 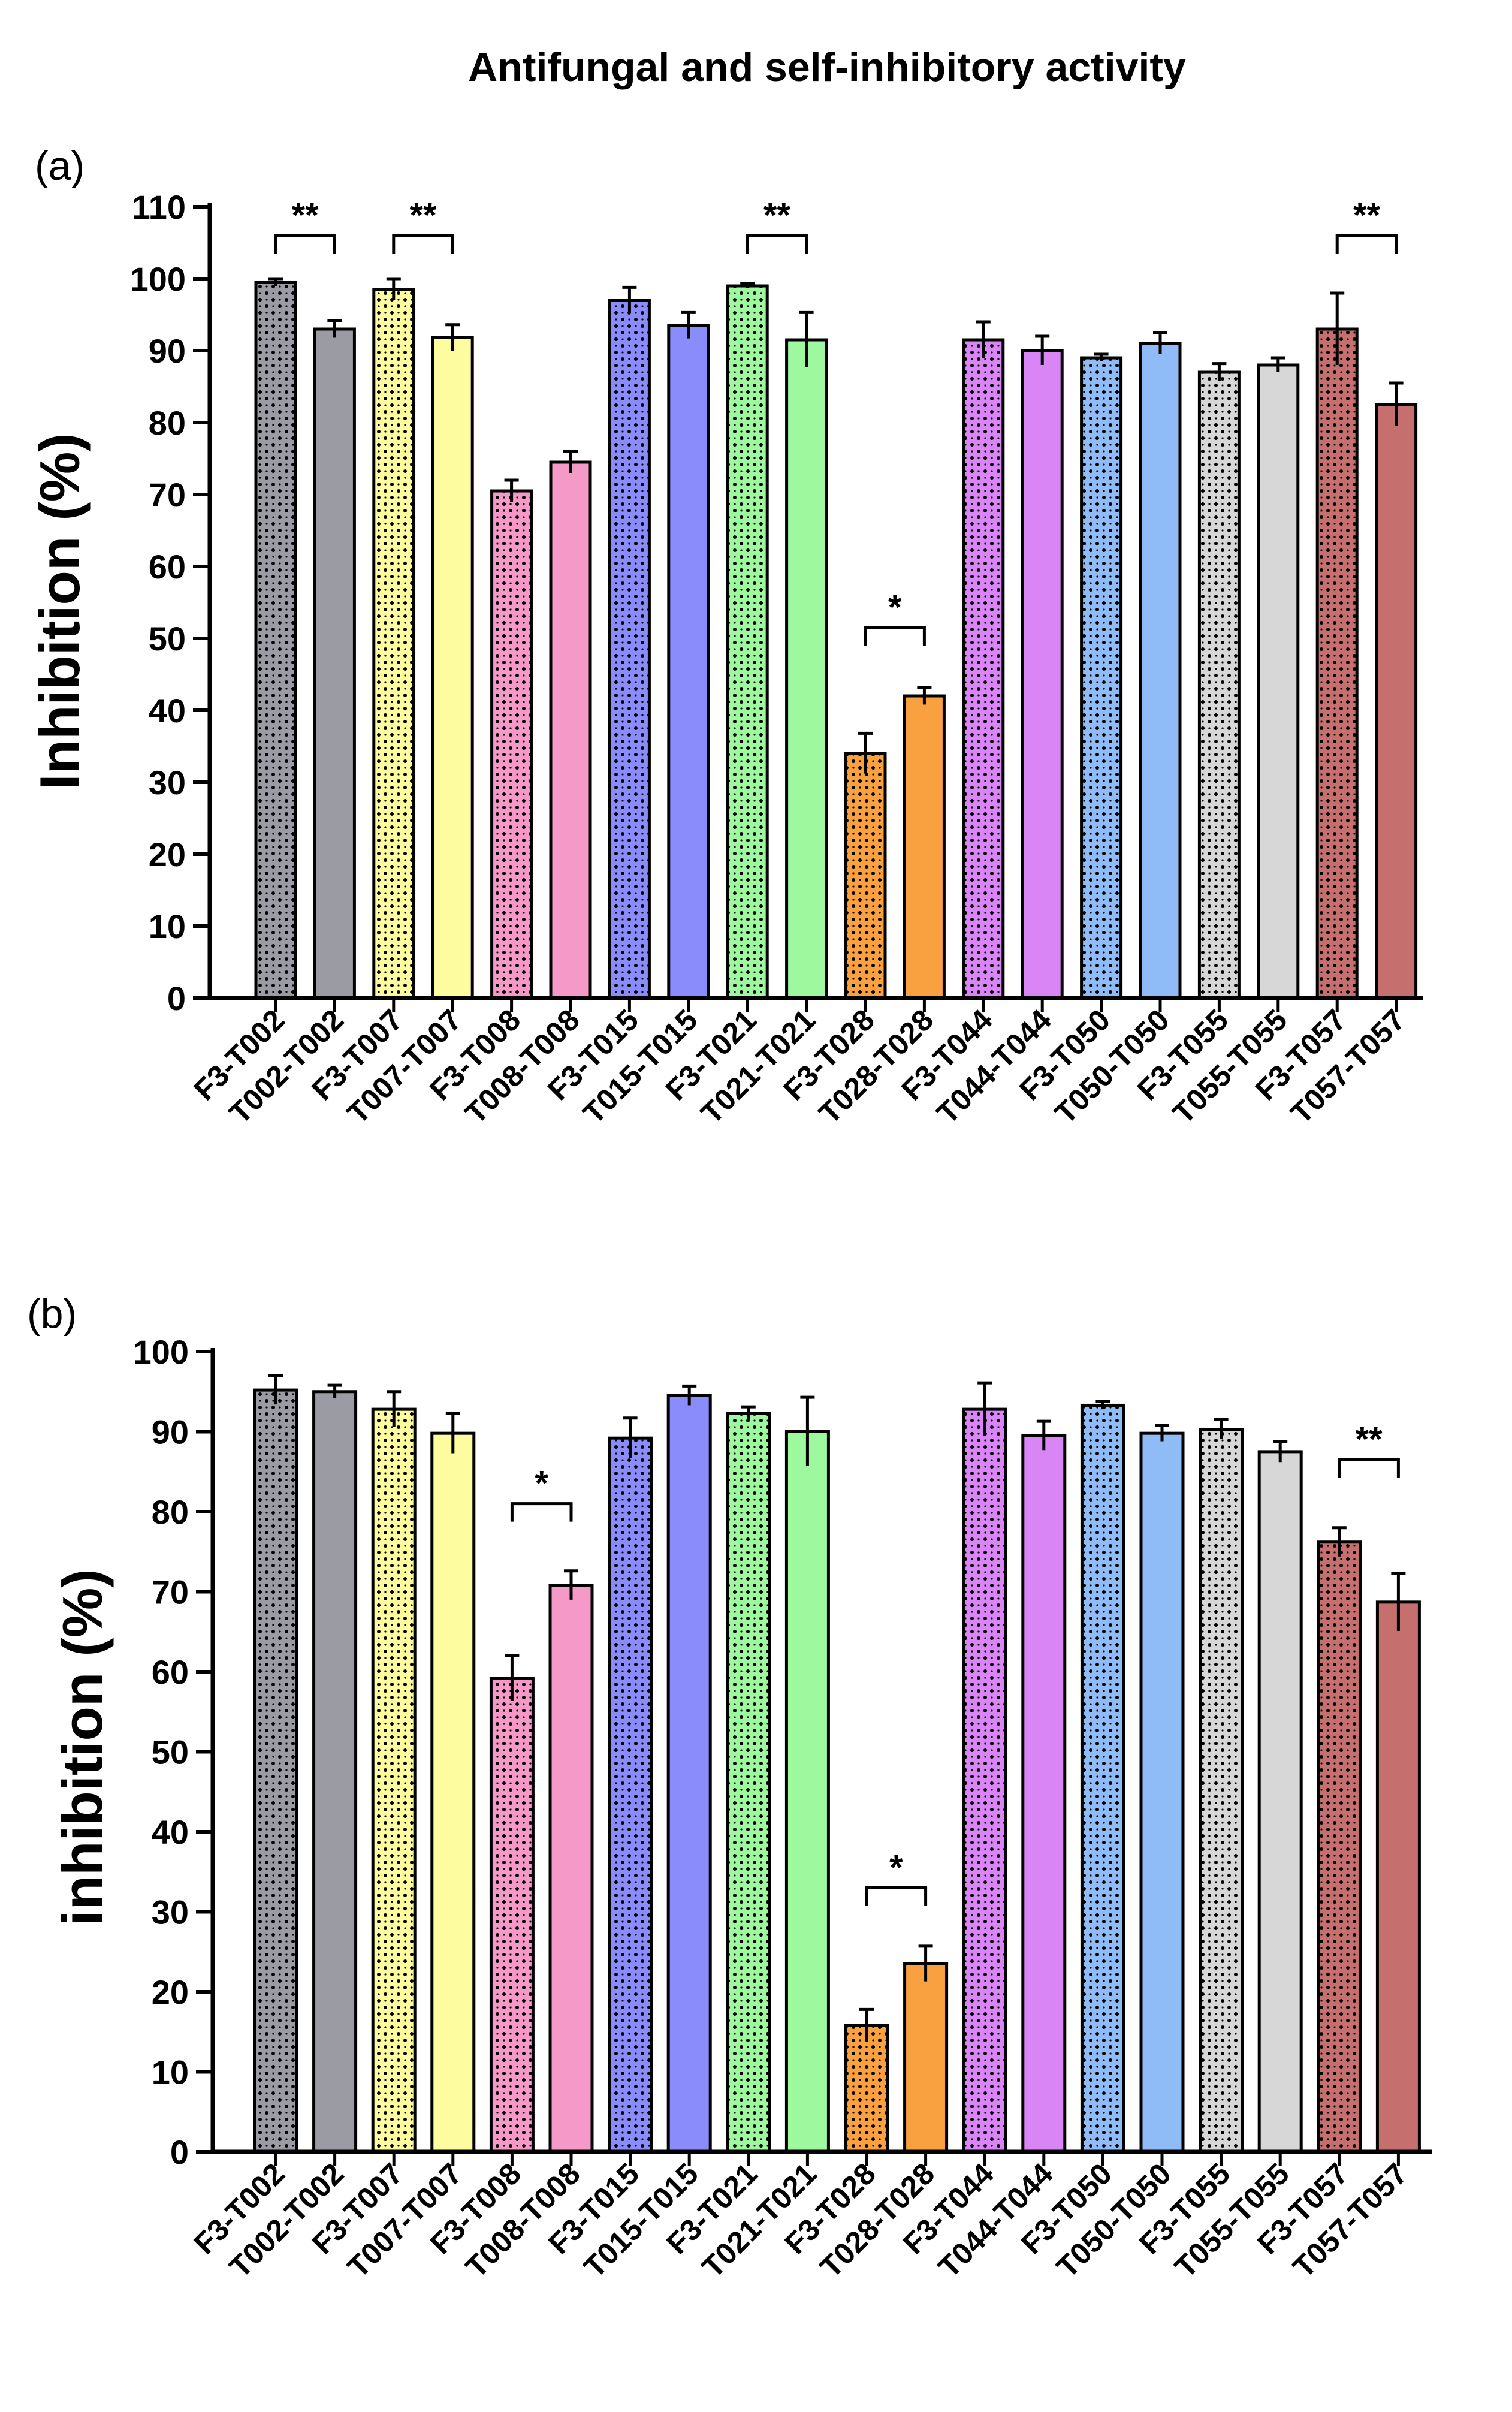 I want to click on bar-f3-t044, so click(x=983, y=669).